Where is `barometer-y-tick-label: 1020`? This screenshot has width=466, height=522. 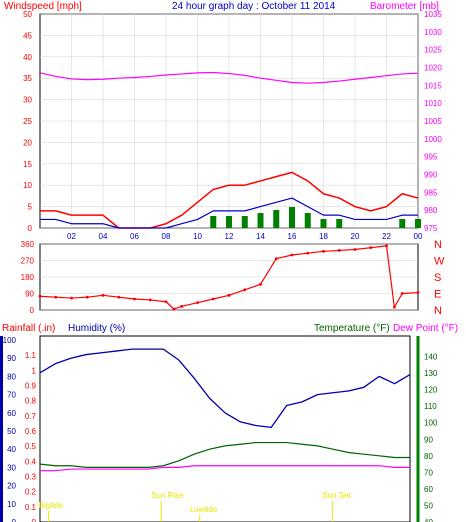
barometer-y-tick-label: 1020 is located at coordinates (433, 68).